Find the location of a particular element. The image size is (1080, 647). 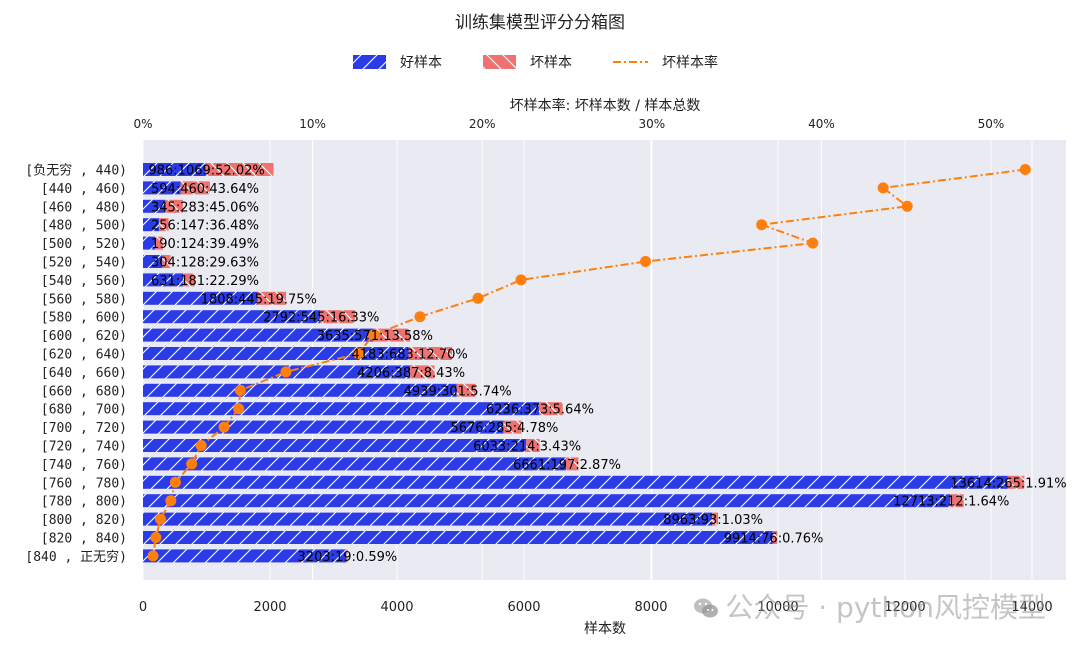

legend-label-good: 好样本 is located at coordinates (421, 63).